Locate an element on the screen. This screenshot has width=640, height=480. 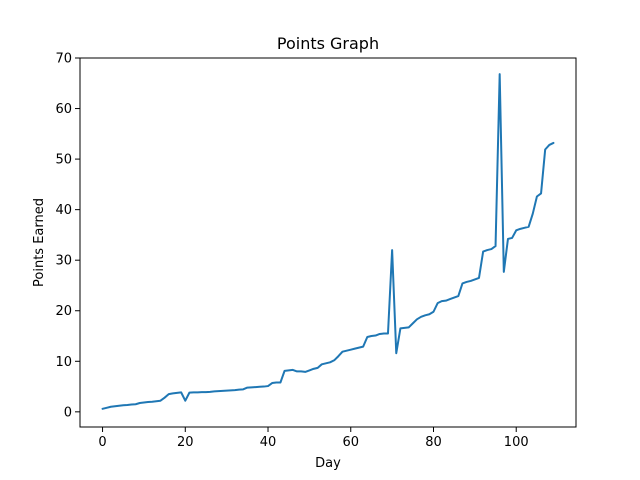
x-tick-label: 60 is located at coordinates (350, 442).